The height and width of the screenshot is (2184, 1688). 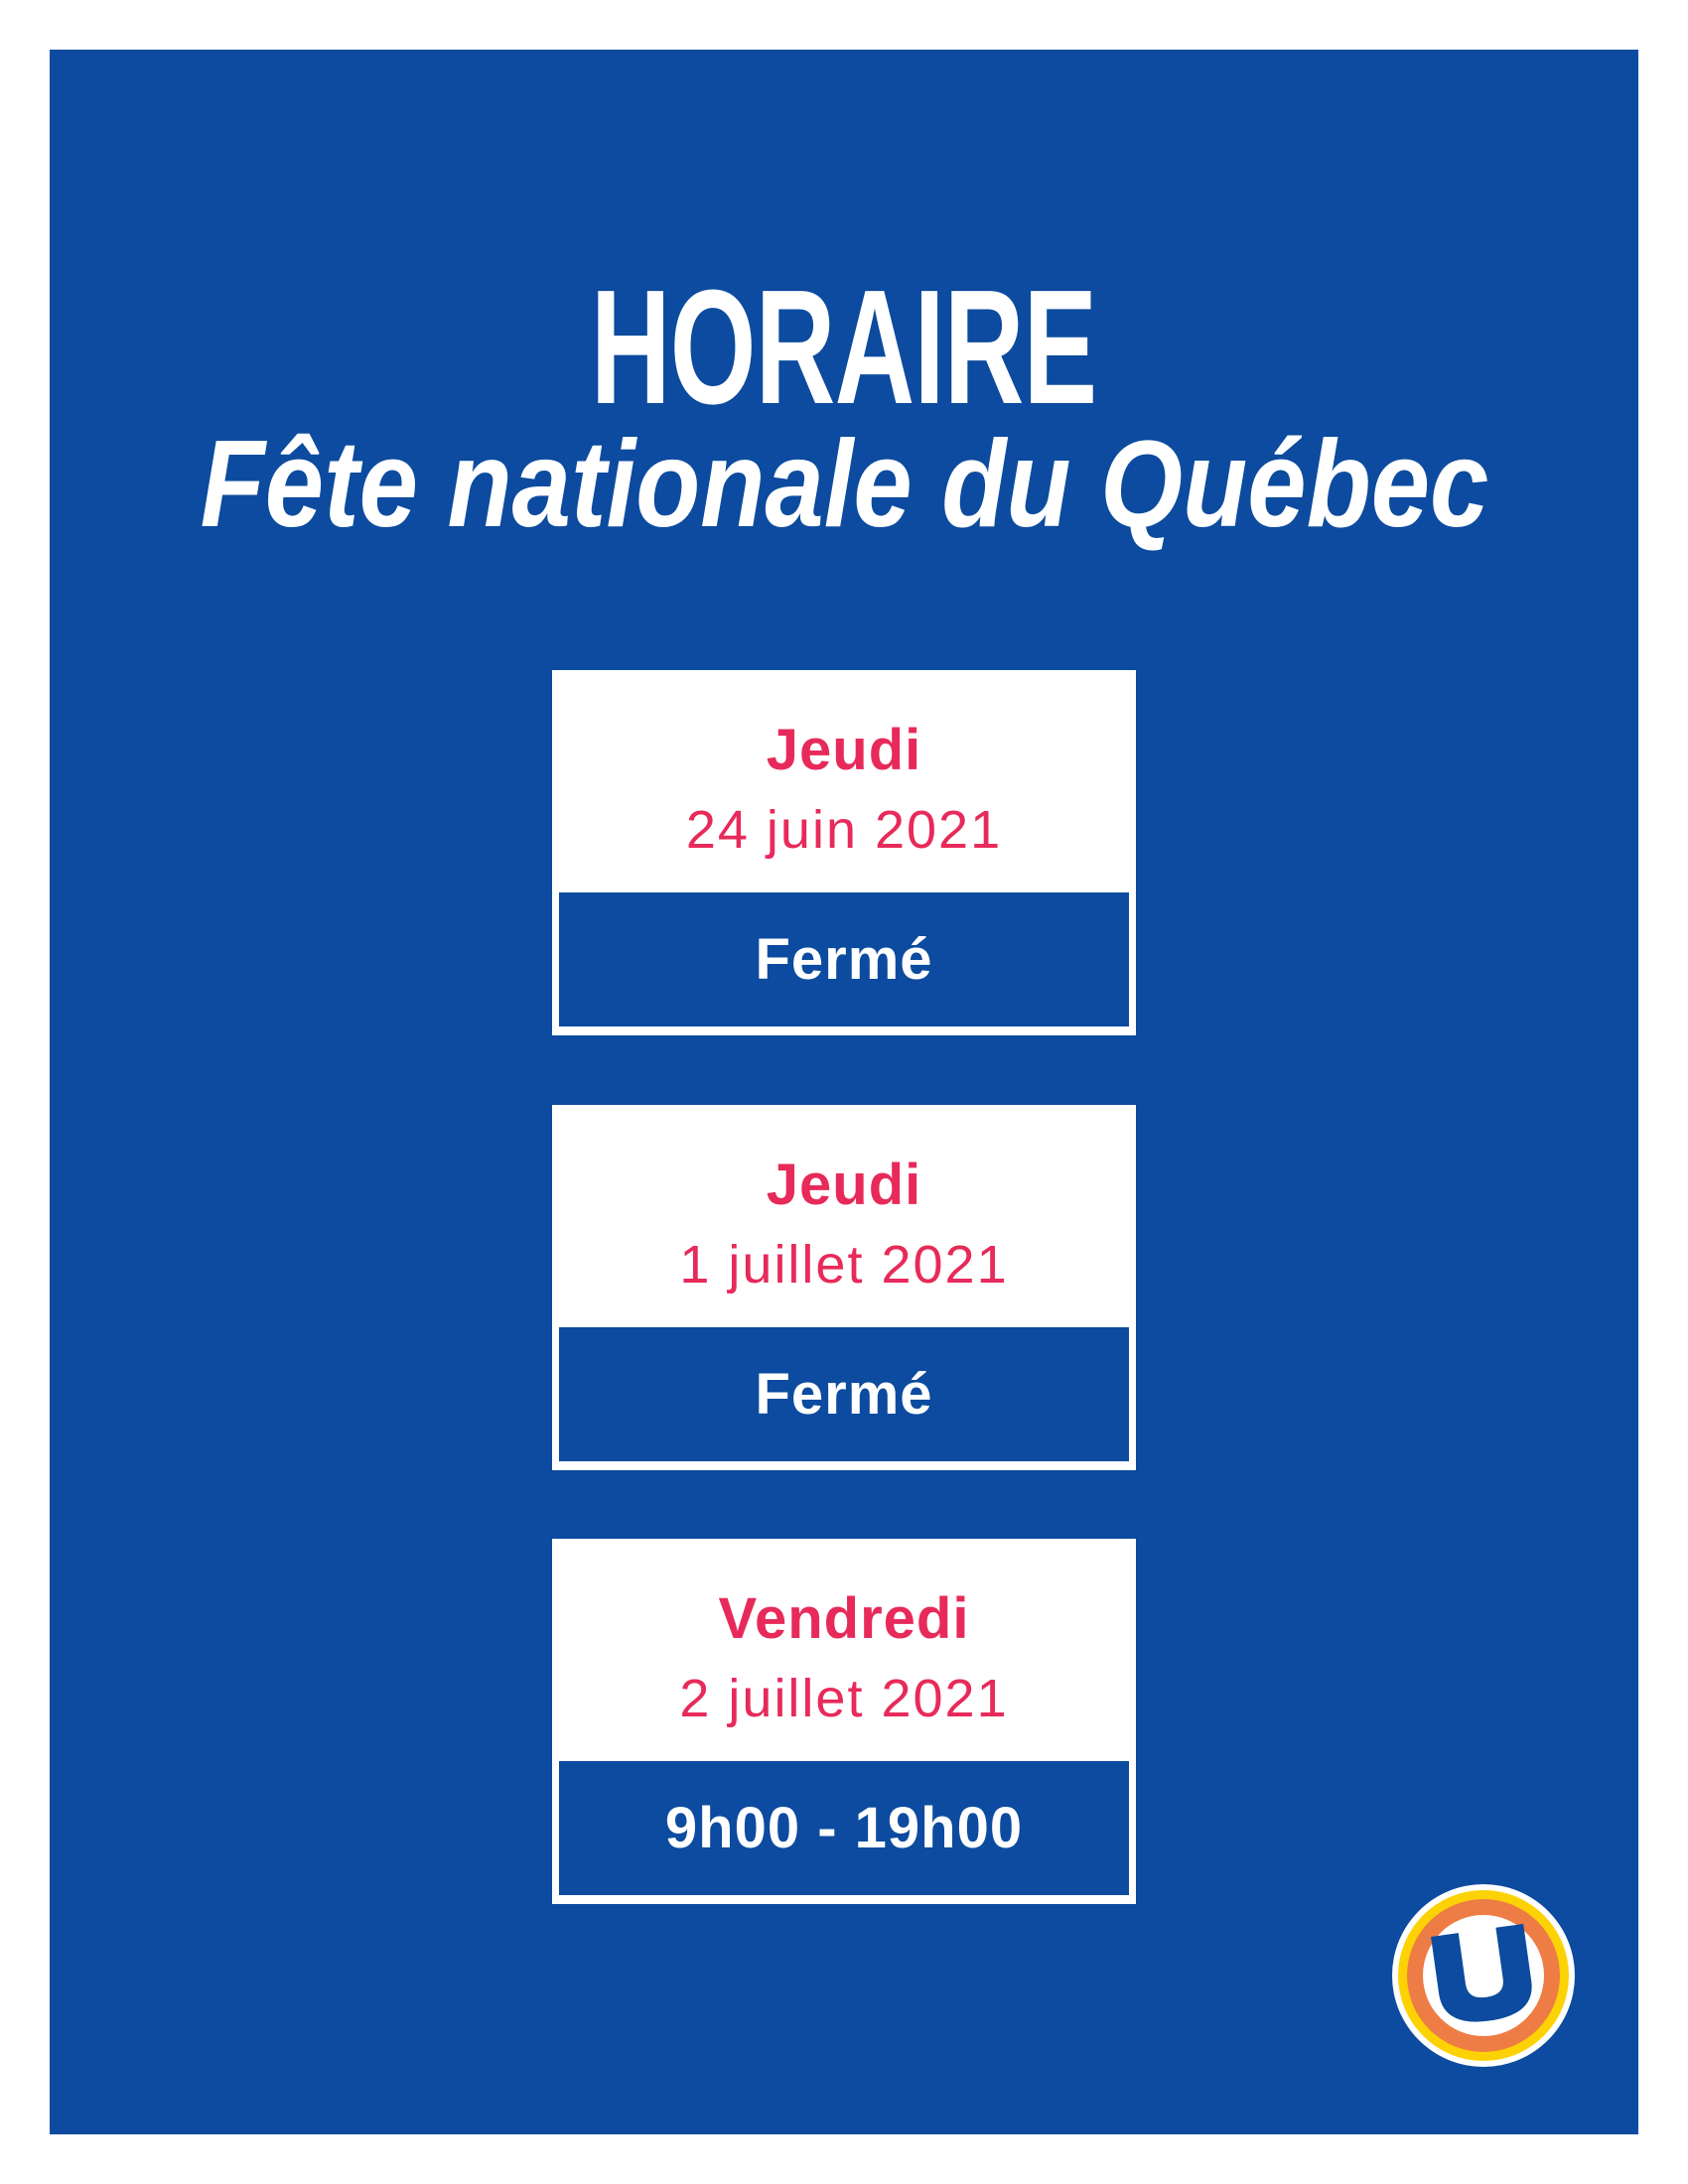 I want to click on date-label: 24 juin 2021, so click(x=844, y=830).